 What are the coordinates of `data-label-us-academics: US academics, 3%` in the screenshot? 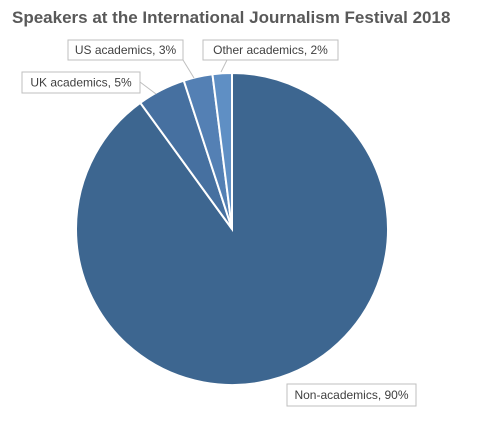 It's located at (125, 50).